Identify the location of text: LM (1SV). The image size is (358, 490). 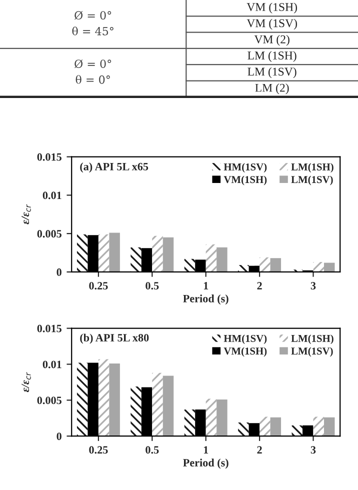
(272, 72).